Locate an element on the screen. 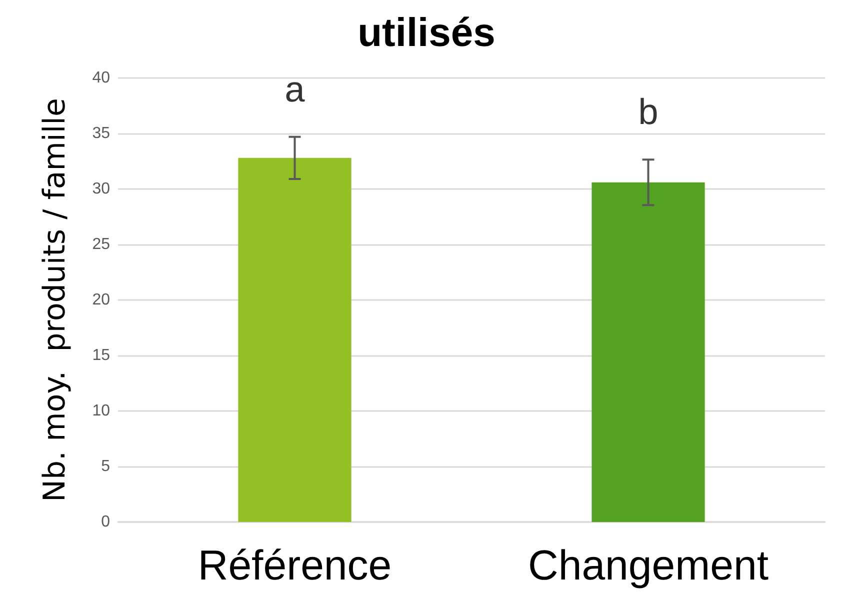 This screenshot has width=853, height=610. y-tick-label: 40 is located at coordinates (101, 78).